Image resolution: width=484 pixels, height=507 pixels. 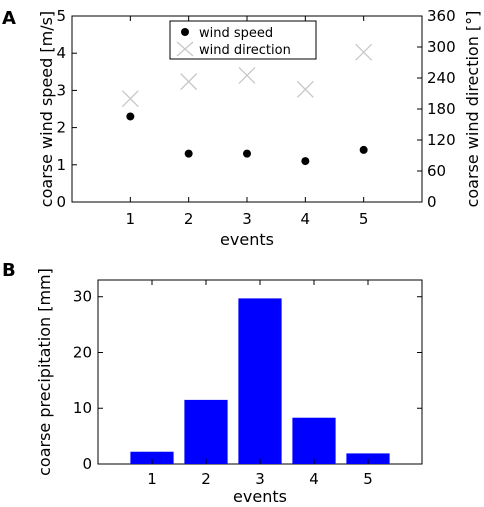 What do you see at coordinates (61, 202) in the screenshot?
I see `panel-a-left-y-tick-label: 0` at bounding box center [61, 202].